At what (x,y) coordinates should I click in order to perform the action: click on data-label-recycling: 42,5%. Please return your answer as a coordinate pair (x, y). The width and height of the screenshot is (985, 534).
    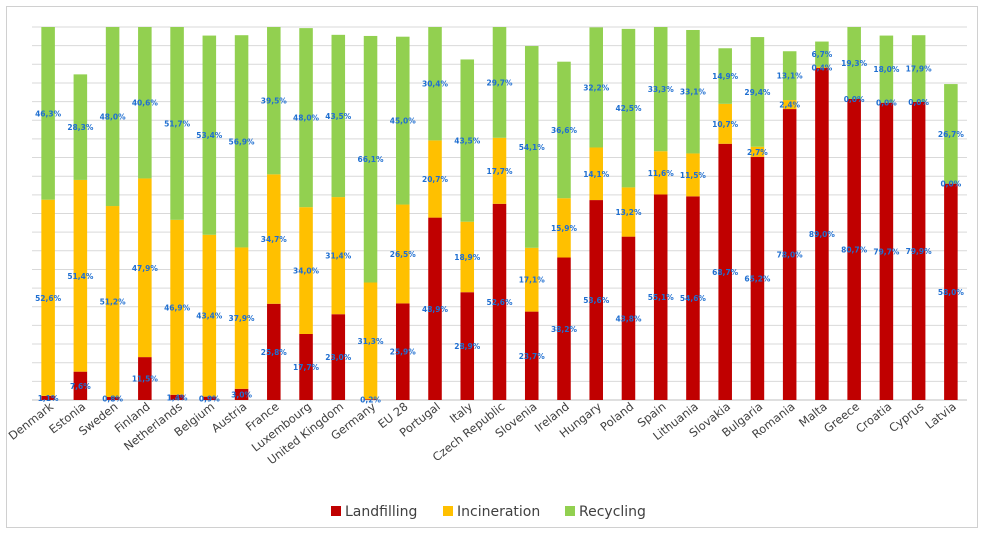
    Looking at the image, I should click on (628, 108).